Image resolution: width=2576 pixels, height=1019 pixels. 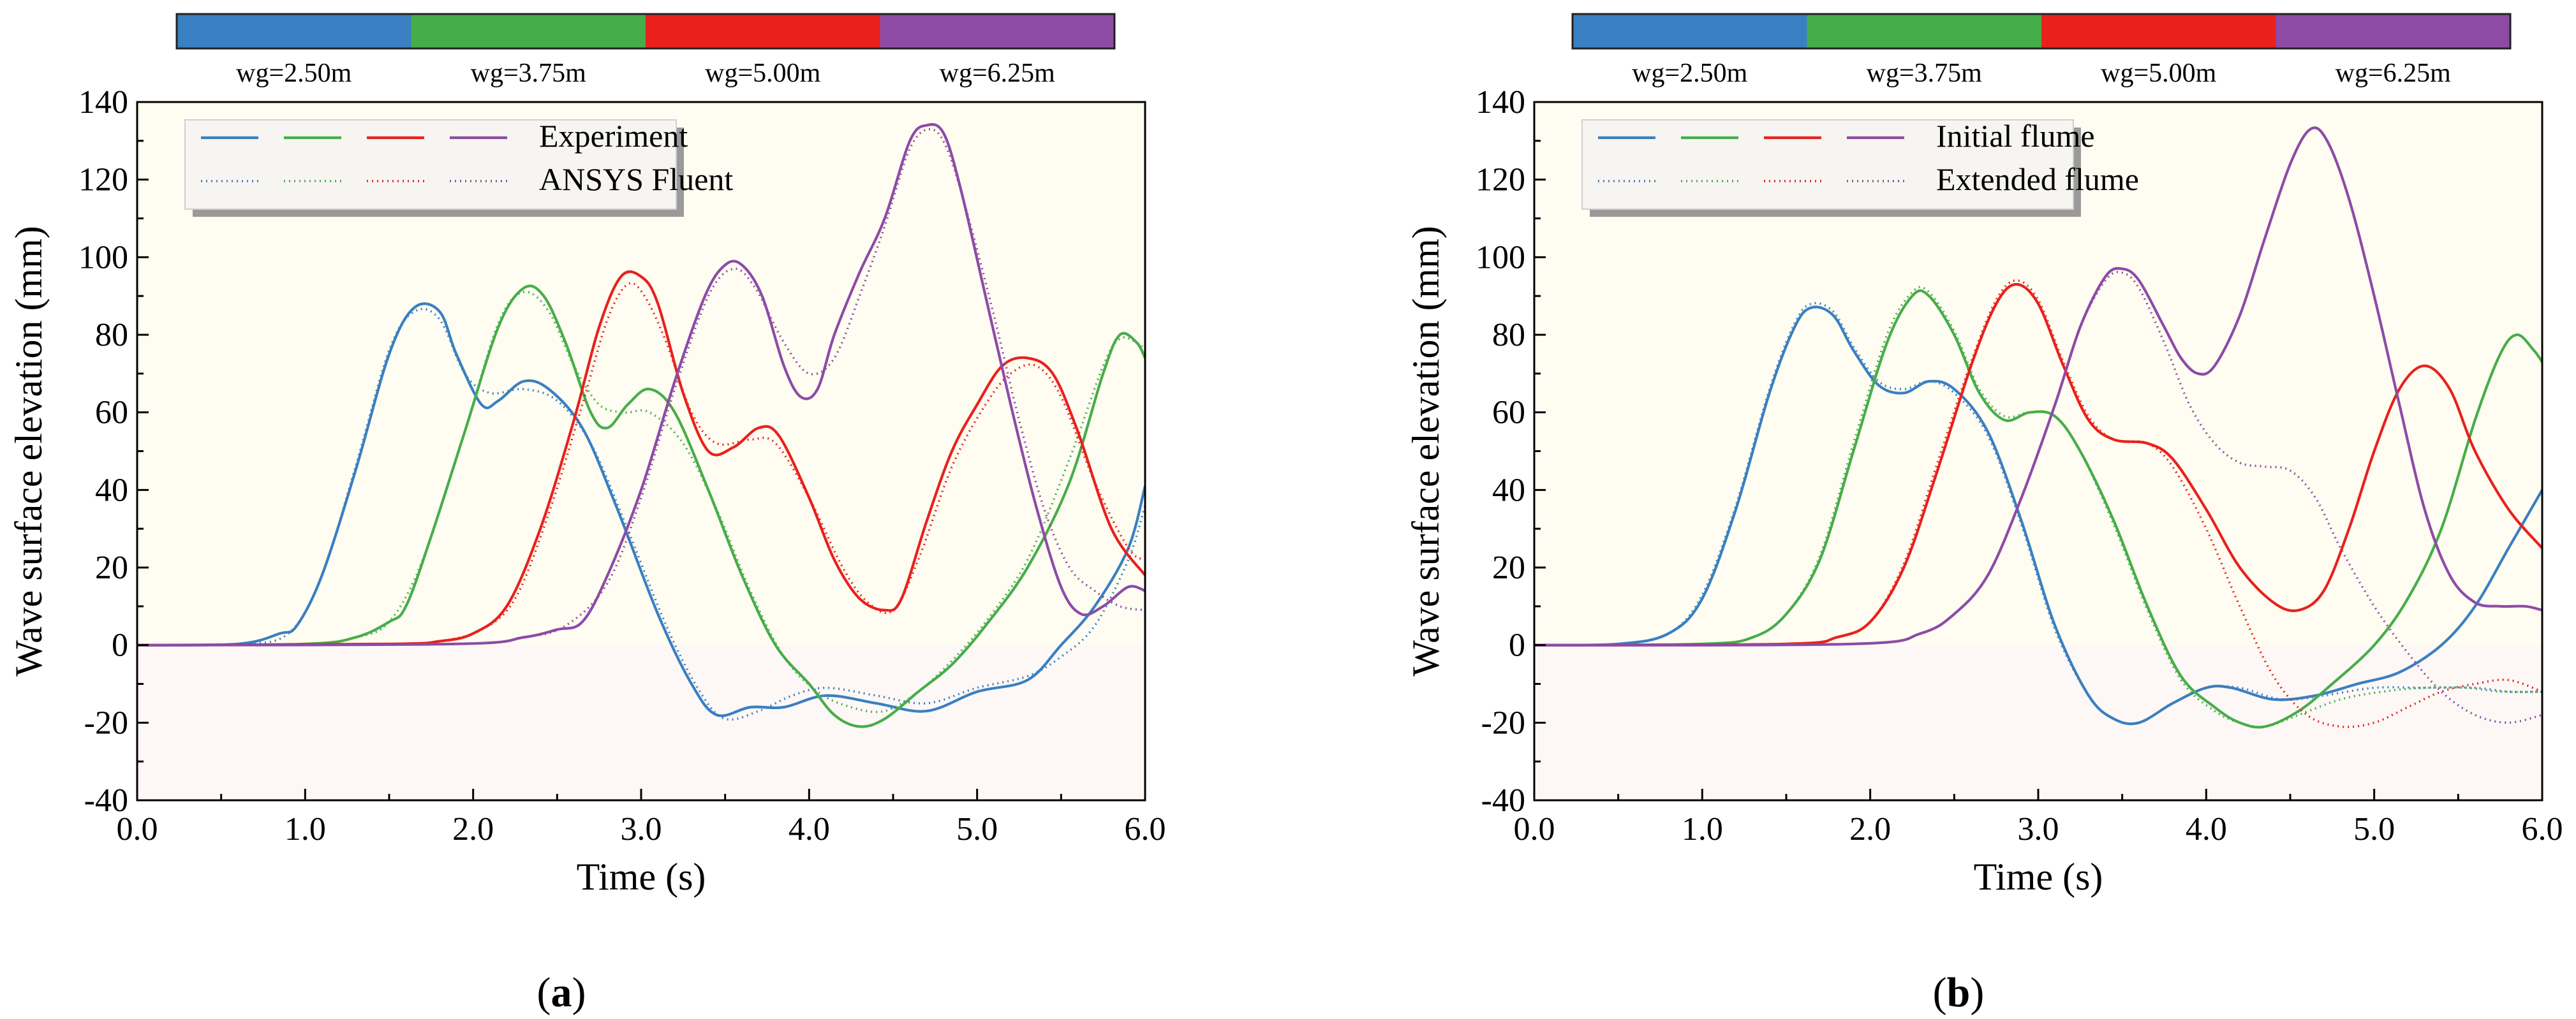 I want to click on series-line-red-solid, so click(x=2038, y=464).